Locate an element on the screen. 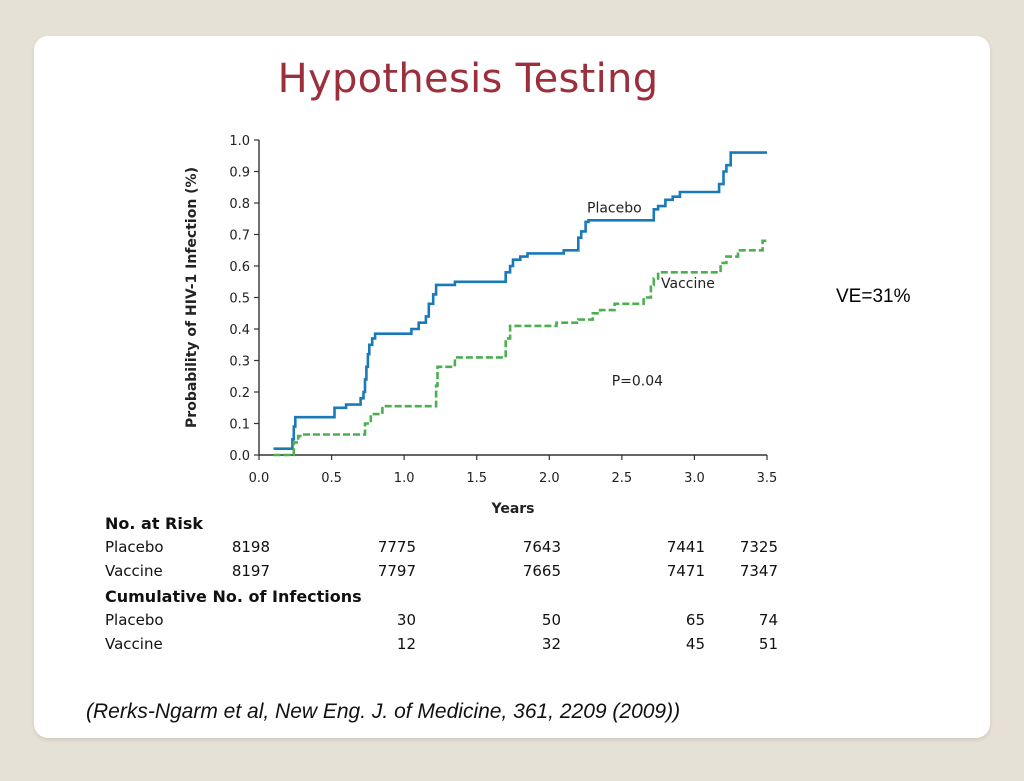  x-tick-label: 0.5 is located at coordinates (331, 478).